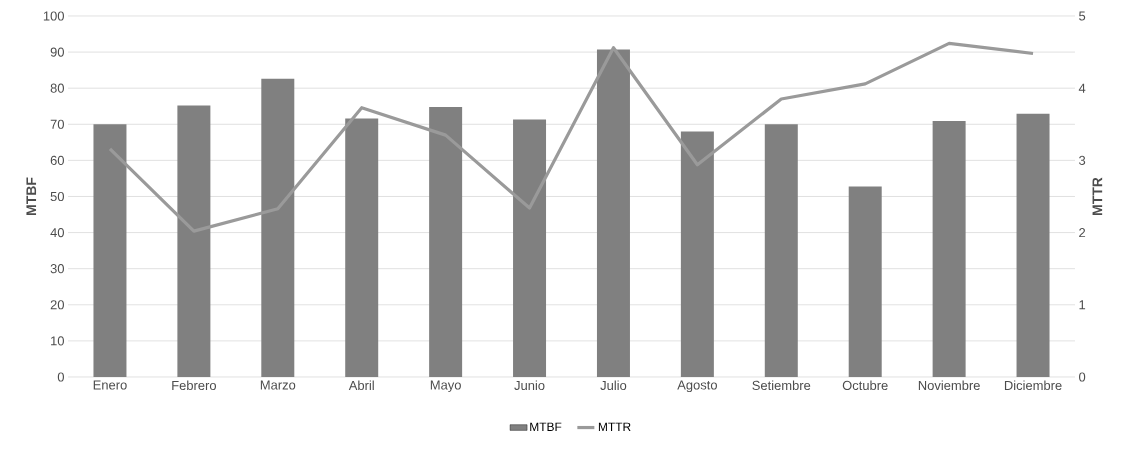  I want to click on y2-tick-label: 4, so click(1082, 88).